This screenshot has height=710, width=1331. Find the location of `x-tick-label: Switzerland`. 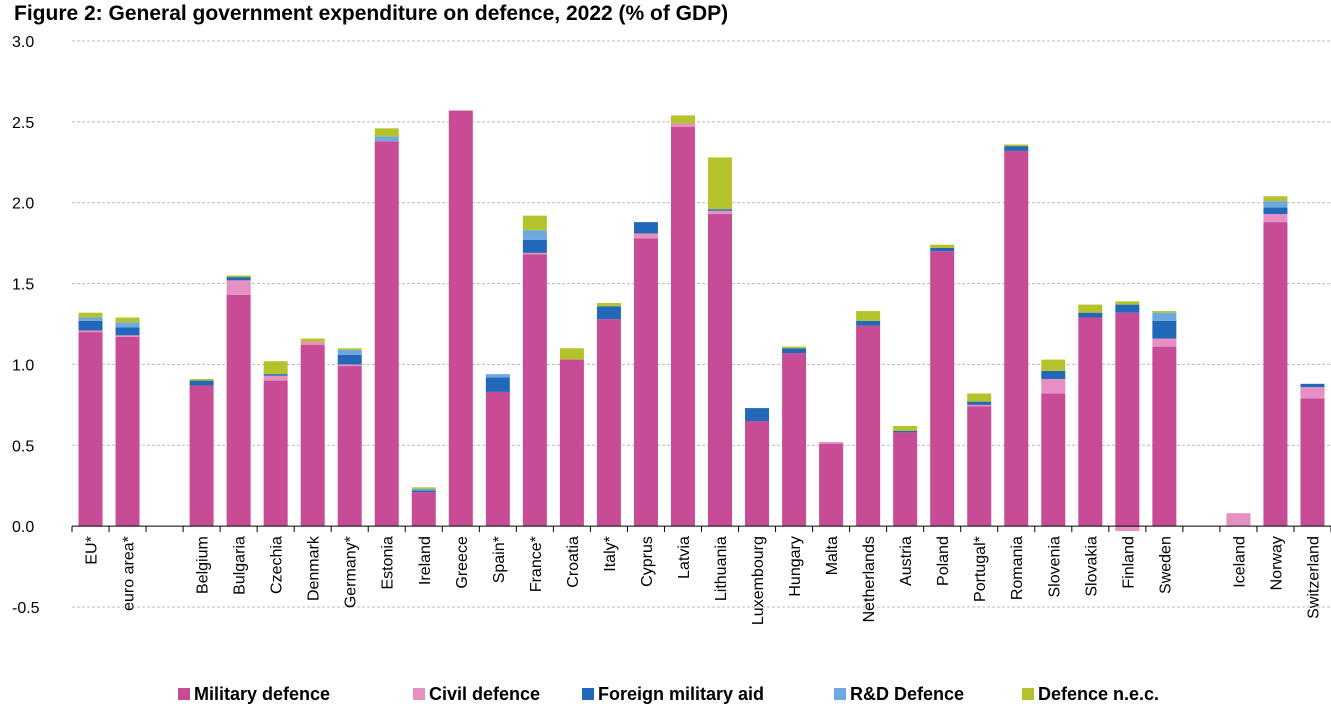

x-tick-label: Switzerland is located at coordinates (1313, 577).